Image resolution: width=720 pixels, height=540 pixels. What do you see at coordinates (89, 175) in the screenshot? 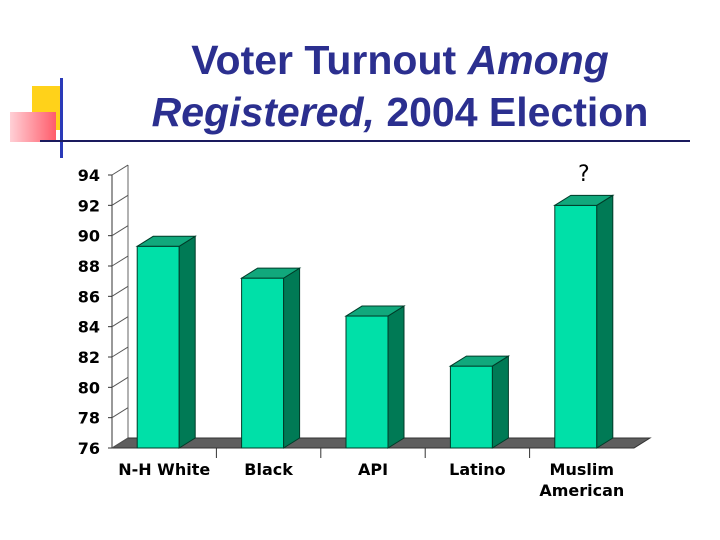
I see `y-tick-label: 94` at bounding box center [89, 175].